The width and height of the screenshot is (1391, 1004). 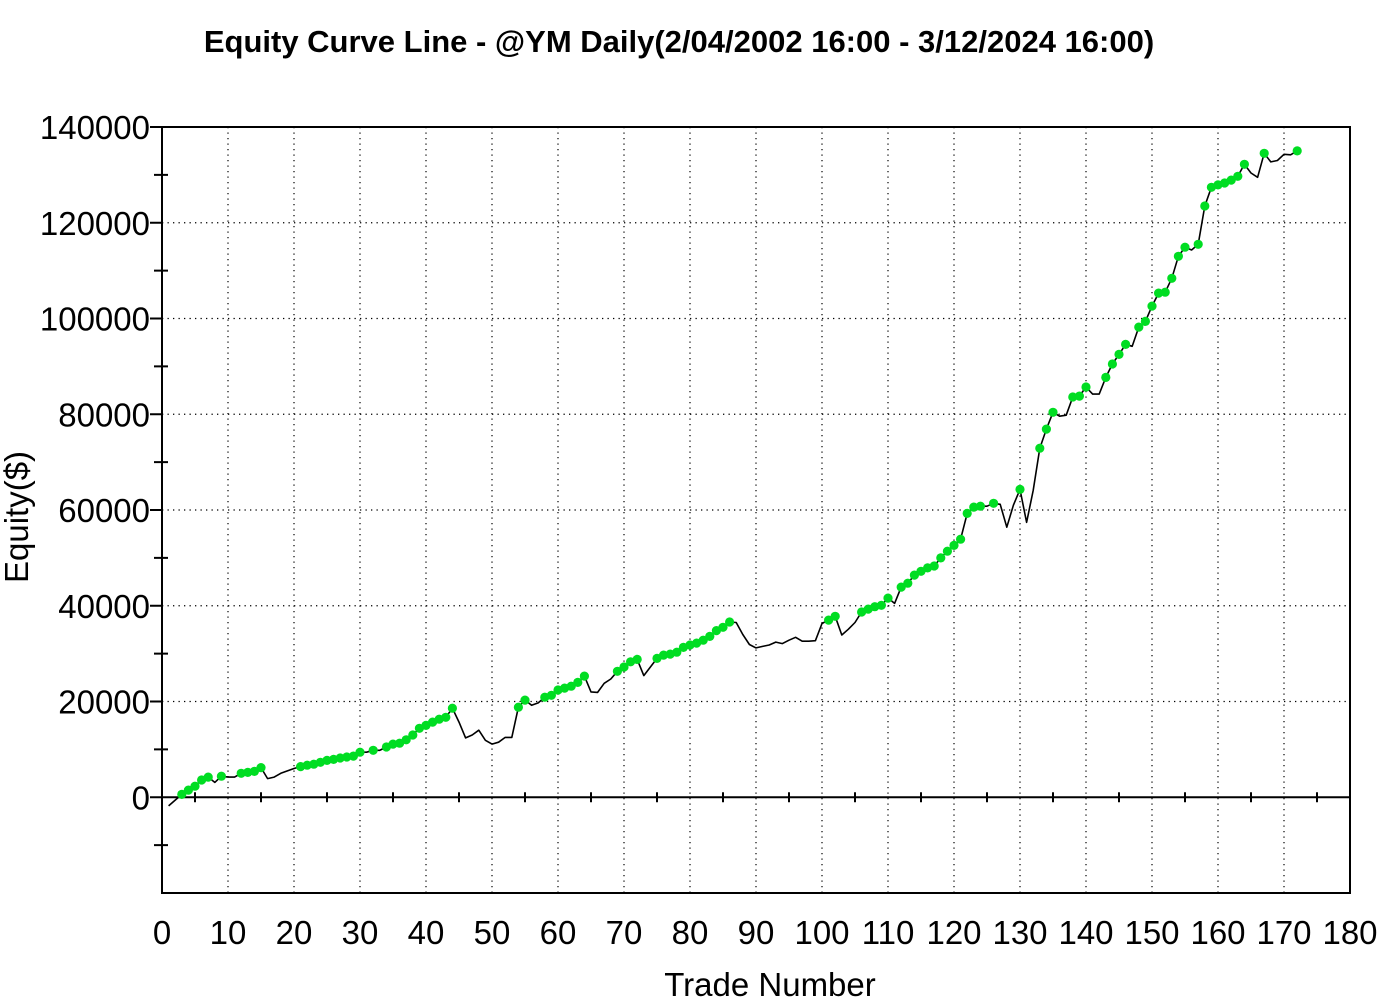 I want to click on y-tick-label: 20000, so click(x=104, y=702).